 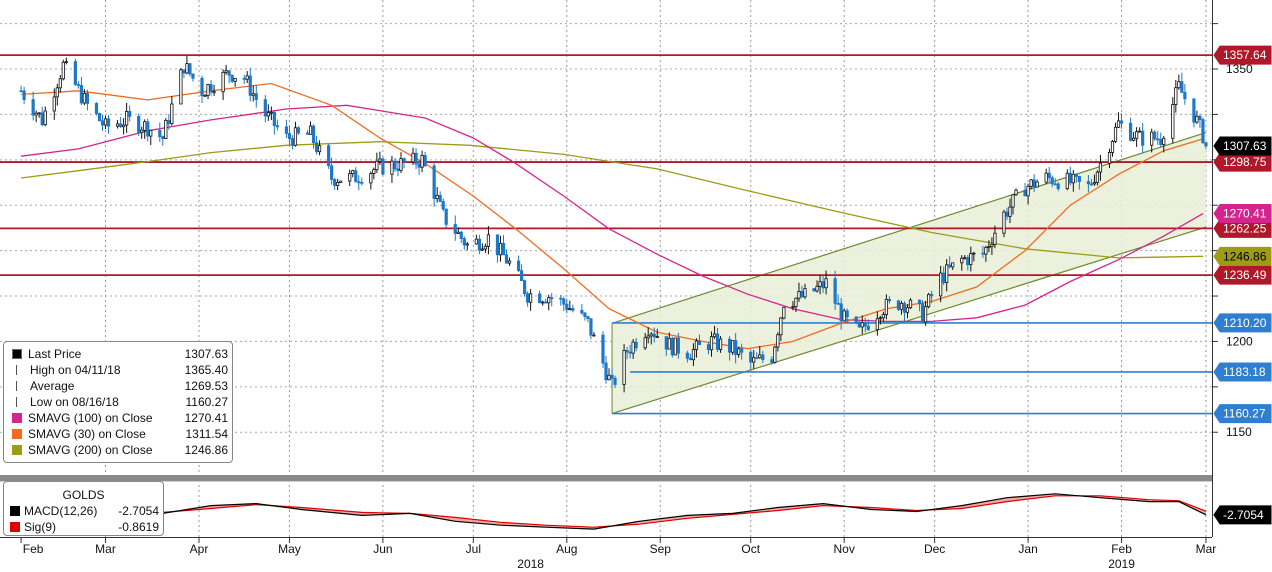 What do you see at coordinates (206, 418) in the screenshot?
I see `legend-value: 1270.41` at bounding box center [206, 418].